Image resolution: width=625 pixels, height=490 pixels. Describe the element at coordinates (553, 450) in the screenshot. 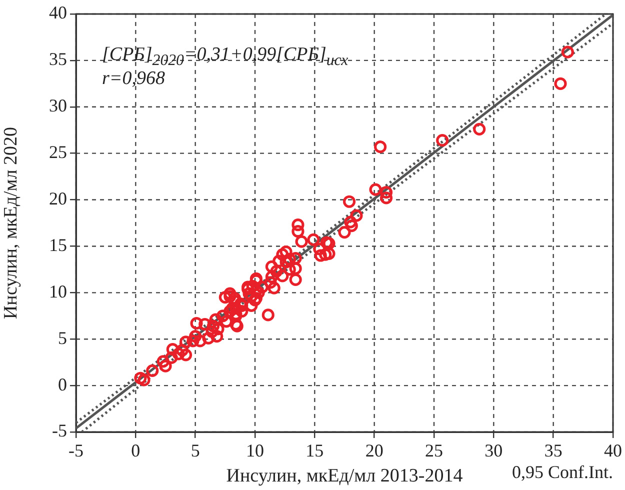

I see `x-tick-label: 35` at that location.